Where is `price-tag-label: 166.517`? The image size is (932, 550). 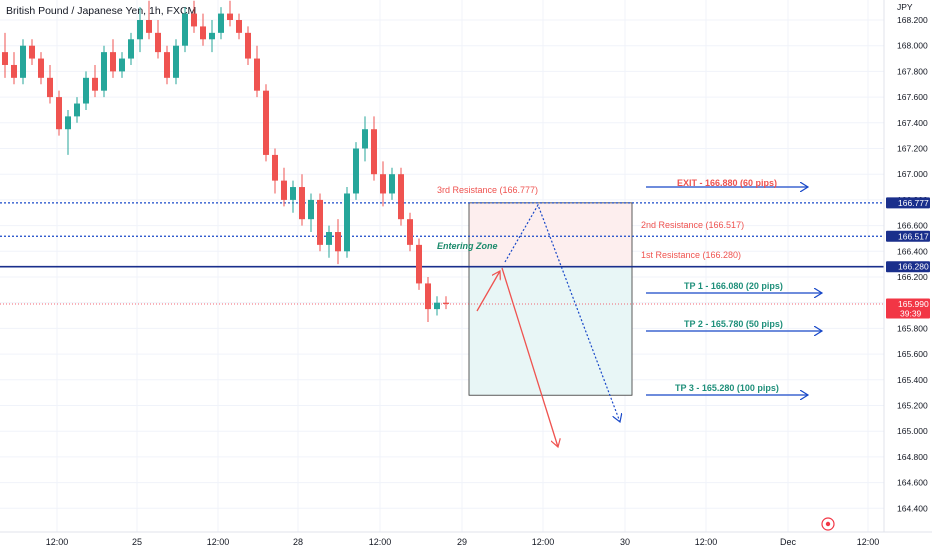
price-tag-label: 166.517 is located at coordinates (913, 236).